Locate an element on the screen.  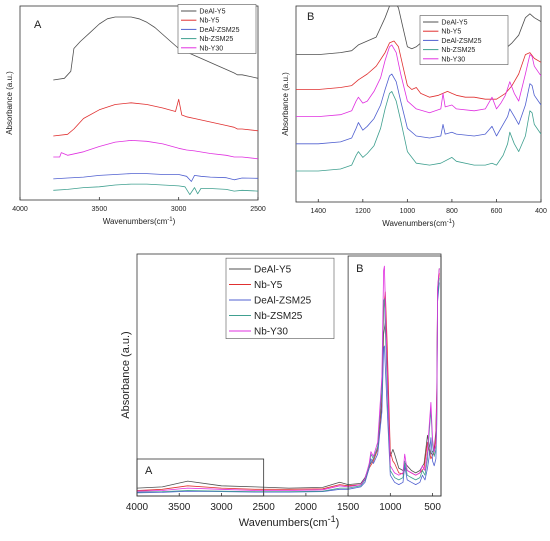
region-label-b: B is located at coordinates (359, 269).